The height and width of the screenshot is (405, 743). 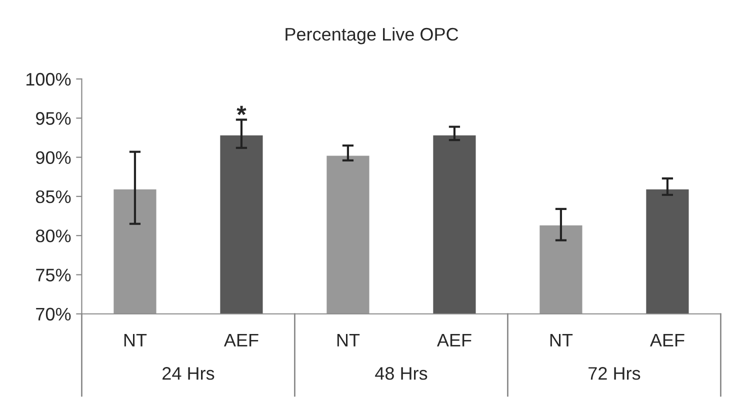 What do you see at coordinates (372, 35) in the screenshot?
I see `chart-title: Percentage Live OPC` at bounding box center [372, 35].